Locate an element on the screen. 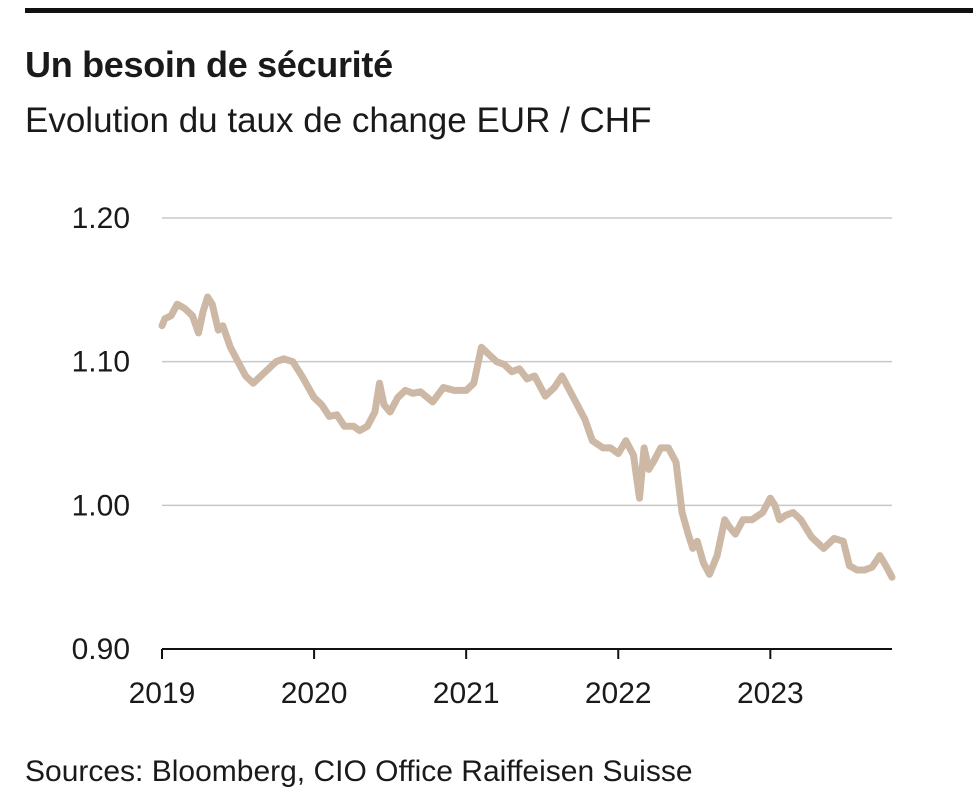 The height and width of the screenshot is (810, 976). x-tick-label: 2021 is located at coordinates (466, 693).